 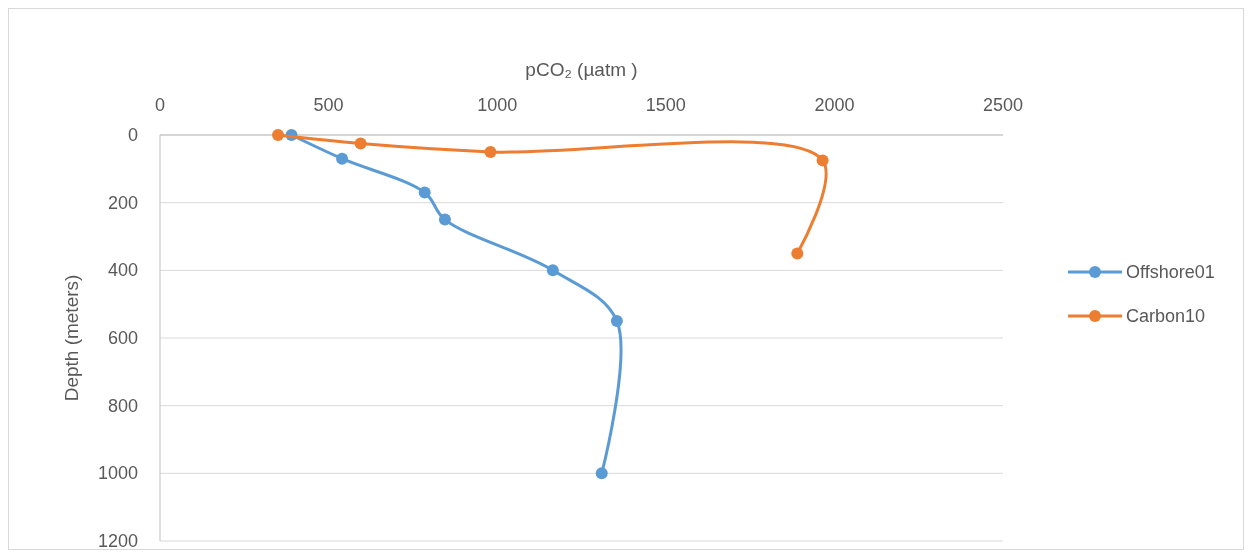 I want to click on x-tick-label: 1000, so click(x=497, y=105).